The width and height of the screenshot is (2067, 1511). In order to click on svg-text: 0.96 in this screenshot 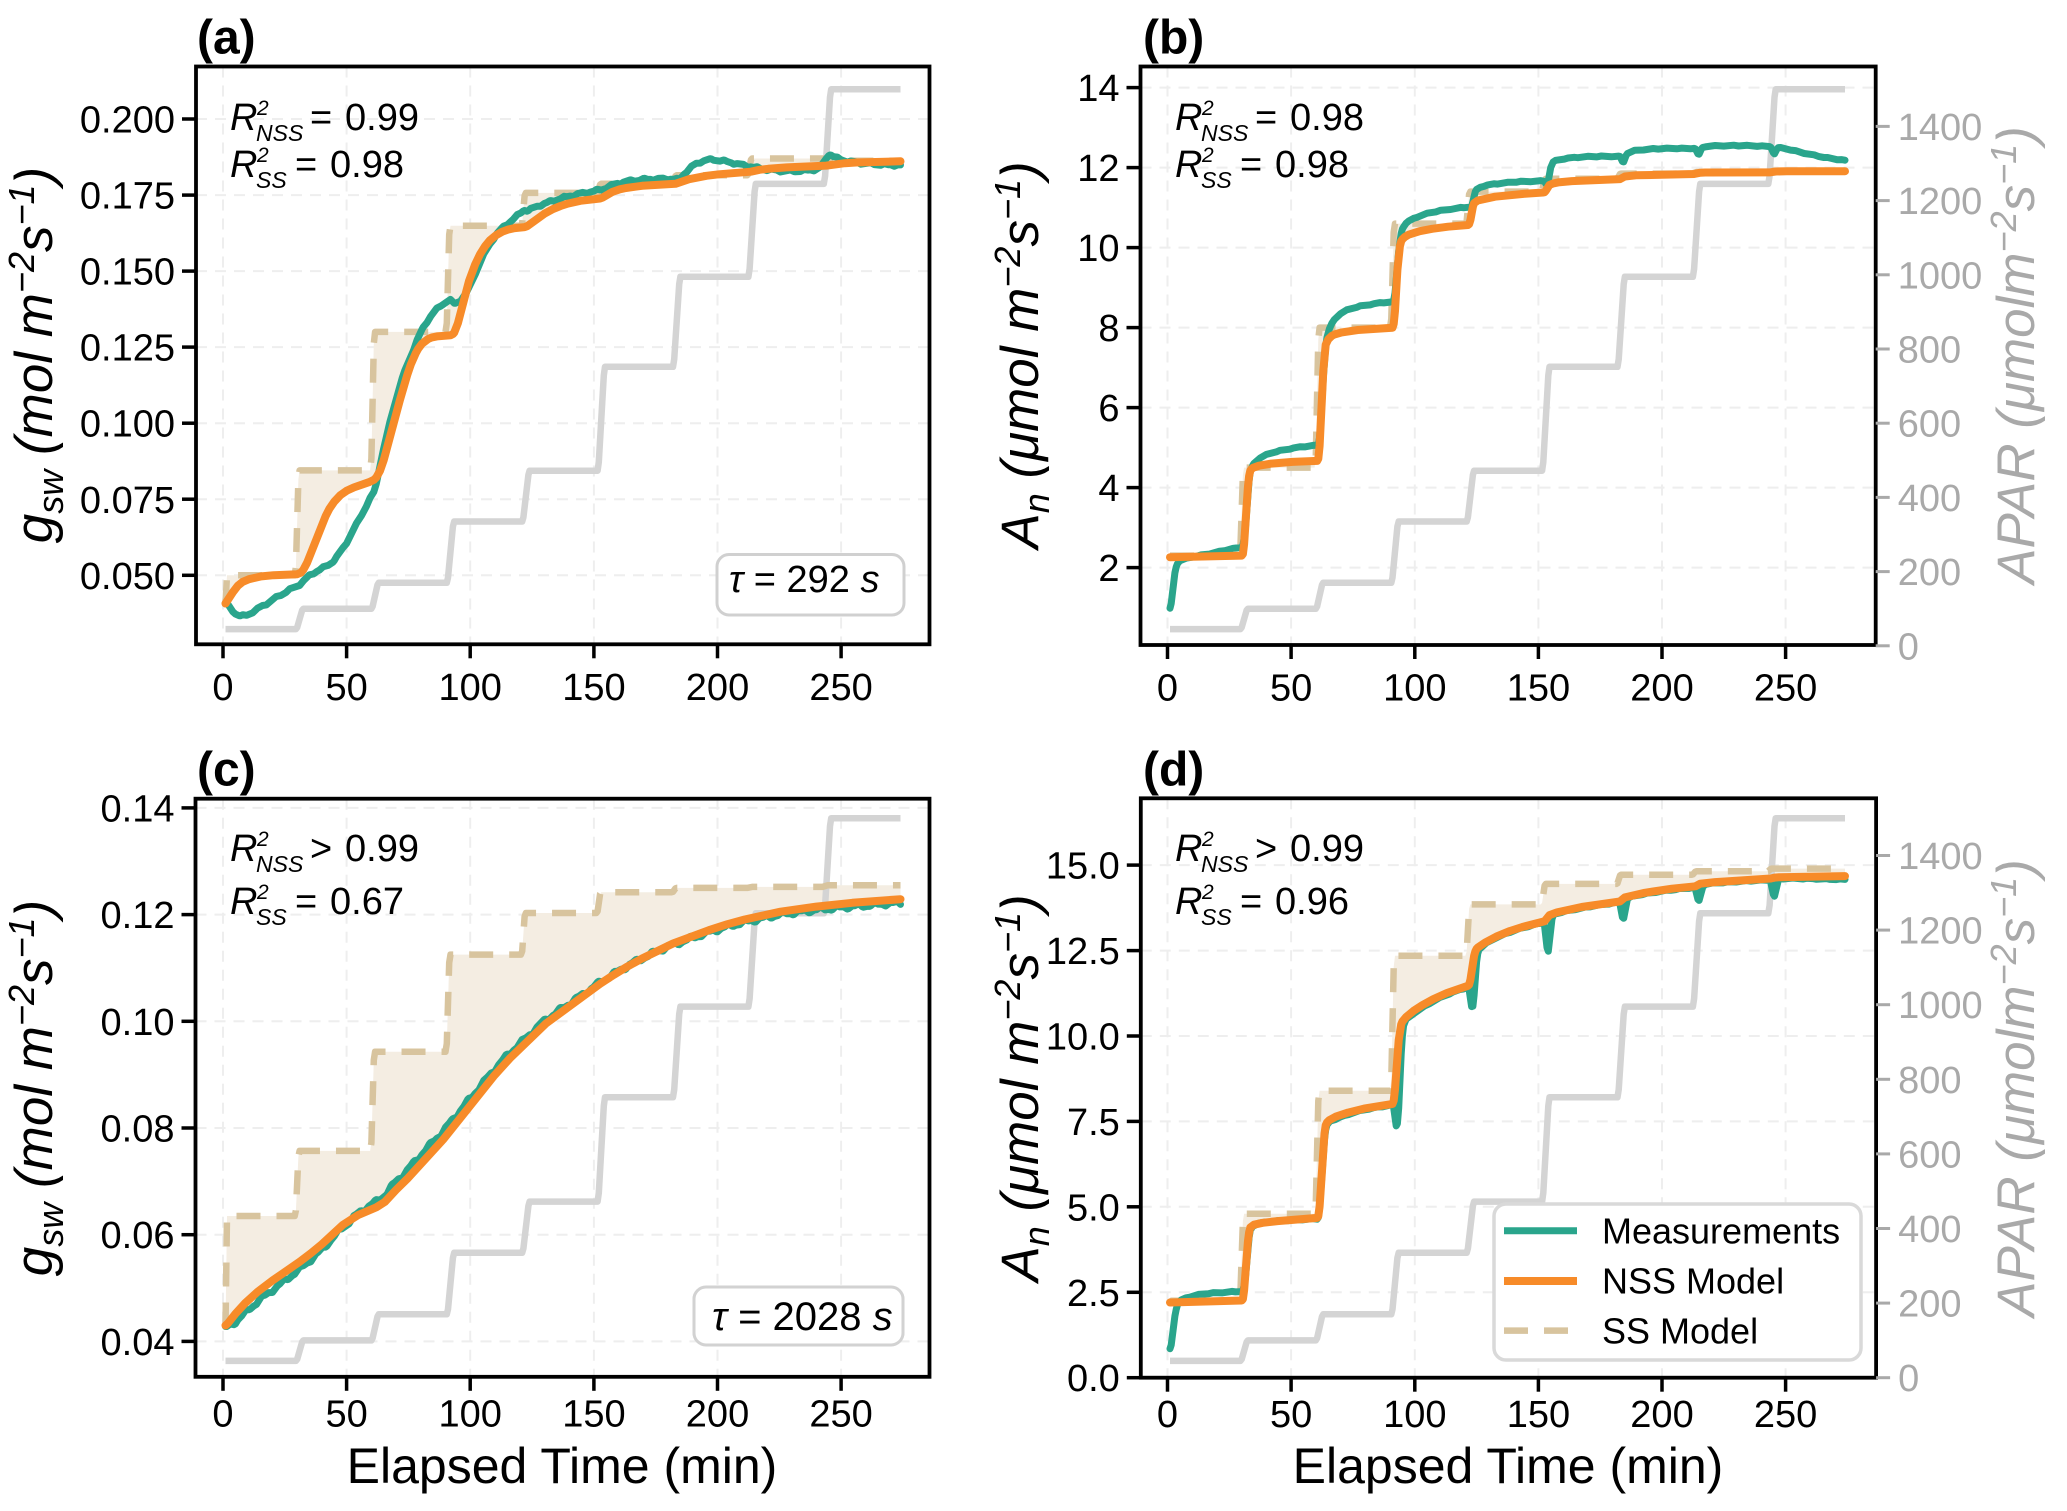, I will do `click(1312, 902)`.